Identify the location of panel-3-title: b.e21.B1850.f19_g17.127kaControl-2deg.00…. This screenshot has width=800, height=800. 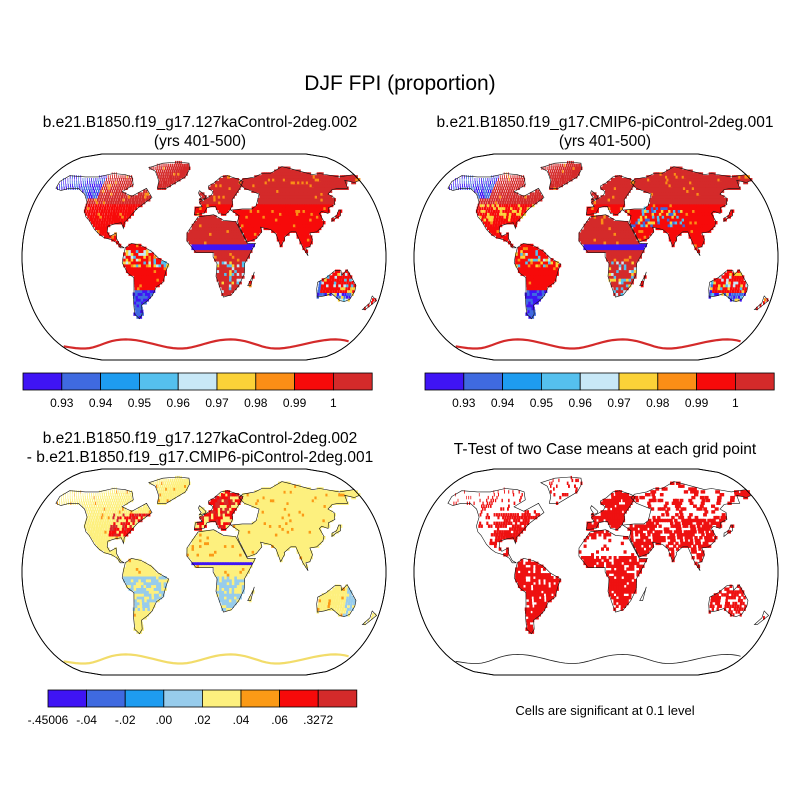
(200, 448).